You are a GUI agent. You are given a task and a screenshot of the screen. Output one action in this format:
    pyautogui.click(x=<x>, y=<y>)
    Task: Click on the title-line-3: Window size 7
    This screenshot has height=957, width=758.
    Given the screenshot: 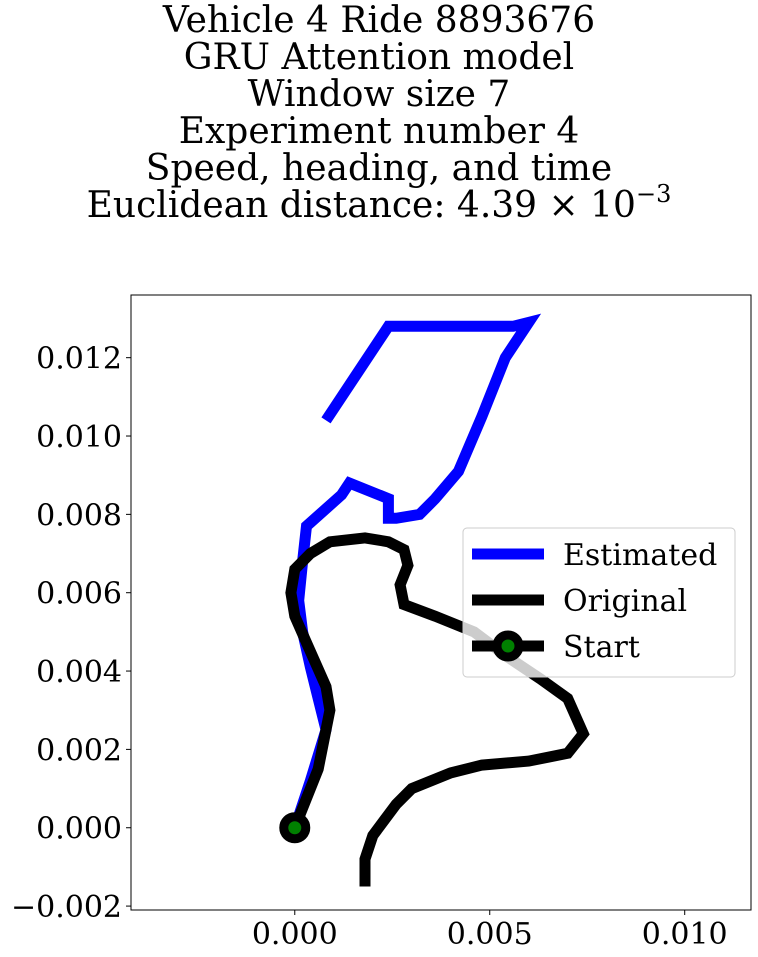 What is the action you would take?
    pyautogui.click(x=379, y=94)
    